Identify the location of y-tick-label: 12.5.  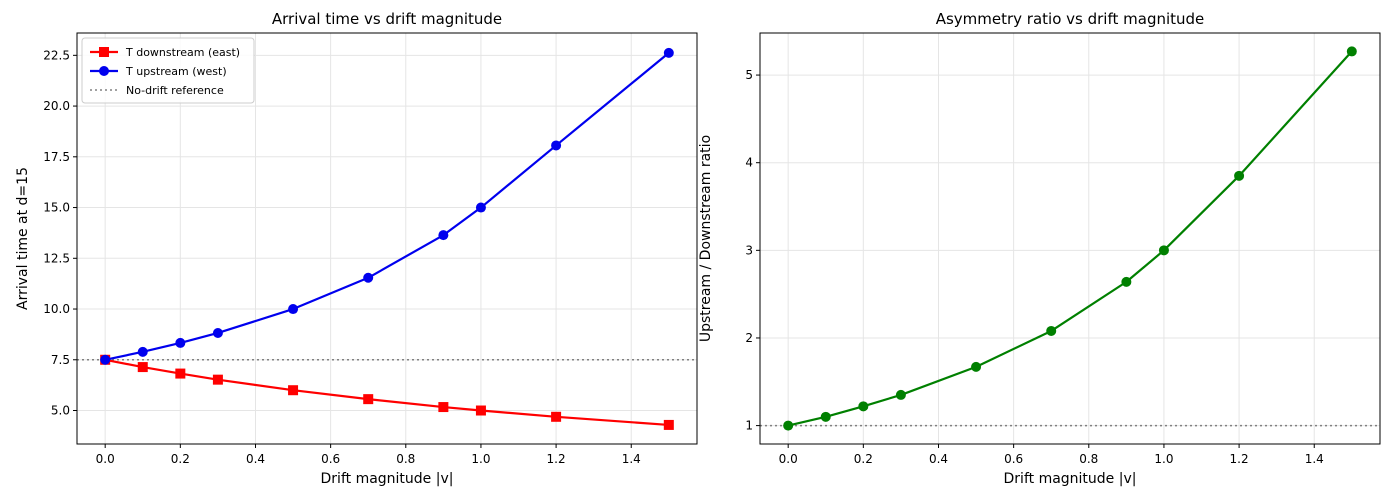
(56, 258).